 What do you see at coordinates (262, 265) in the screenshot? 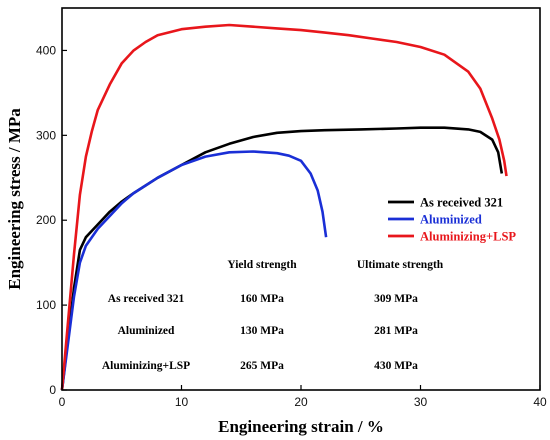
I see `table-header-yield: Yield strength` at bounding box center [262, 265].